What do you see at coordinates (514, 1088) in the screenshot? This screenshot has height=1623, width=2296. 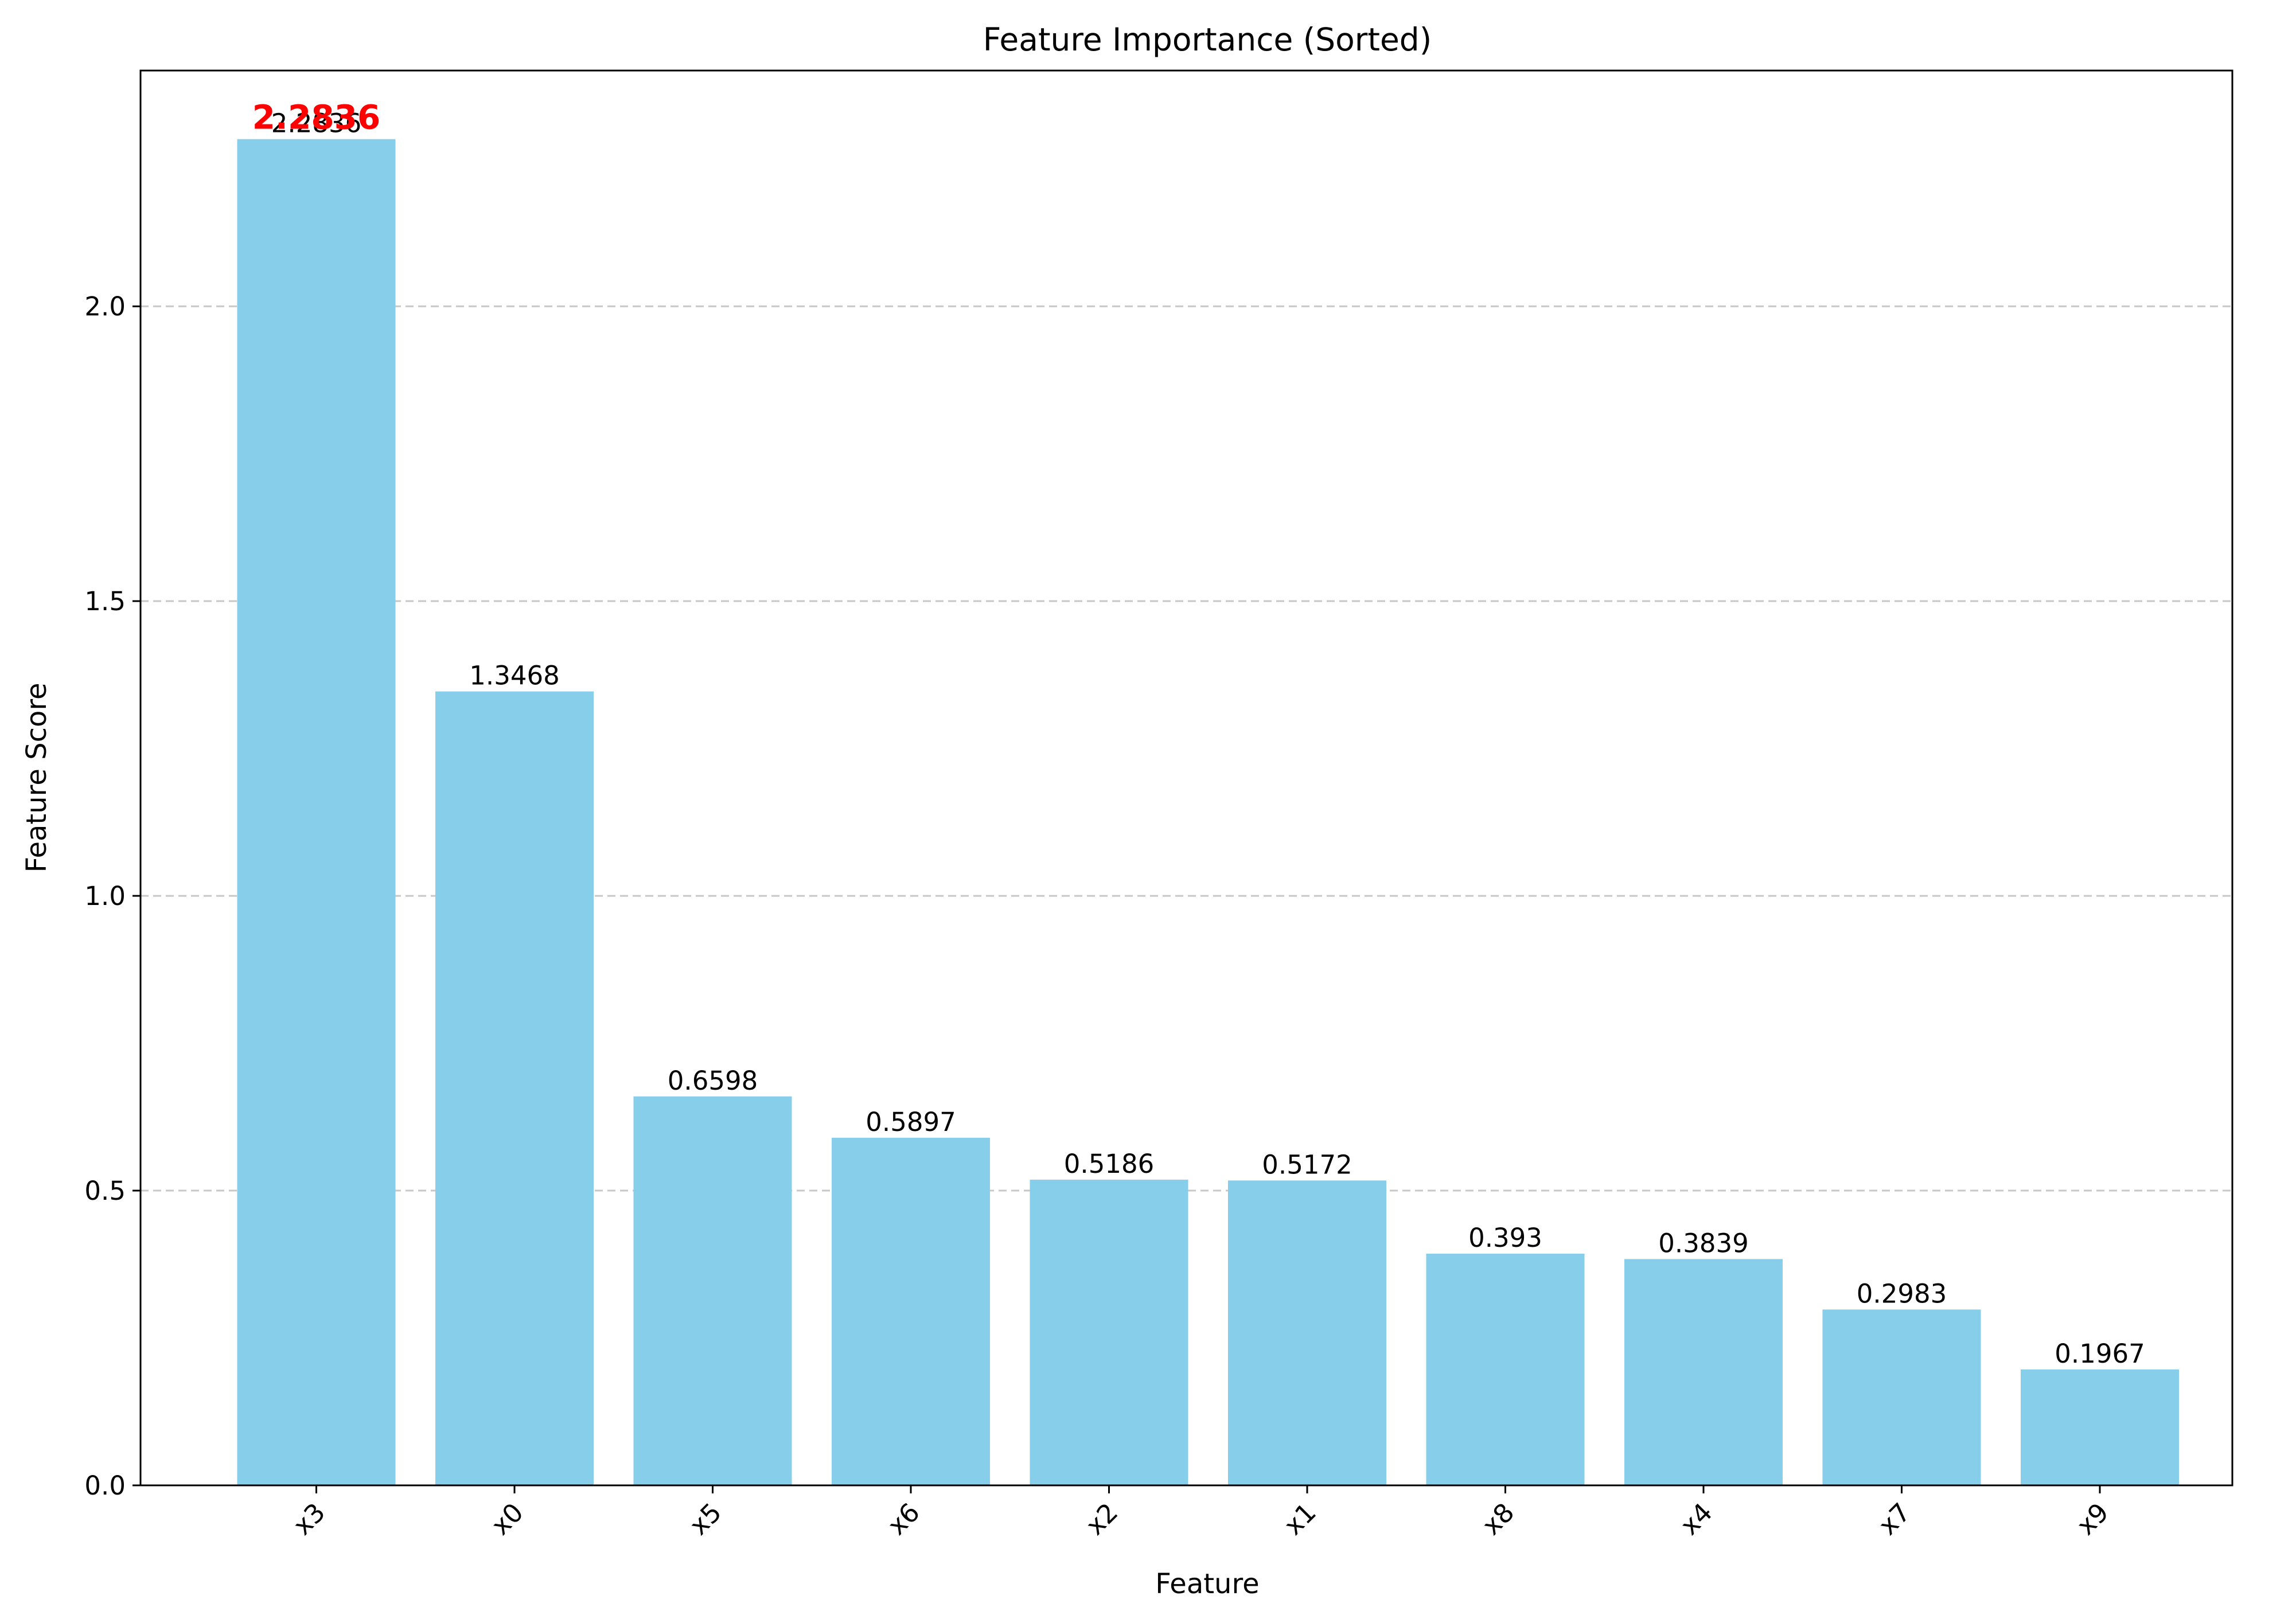 I see `bar-x0` at bounding box center [514, 1088].